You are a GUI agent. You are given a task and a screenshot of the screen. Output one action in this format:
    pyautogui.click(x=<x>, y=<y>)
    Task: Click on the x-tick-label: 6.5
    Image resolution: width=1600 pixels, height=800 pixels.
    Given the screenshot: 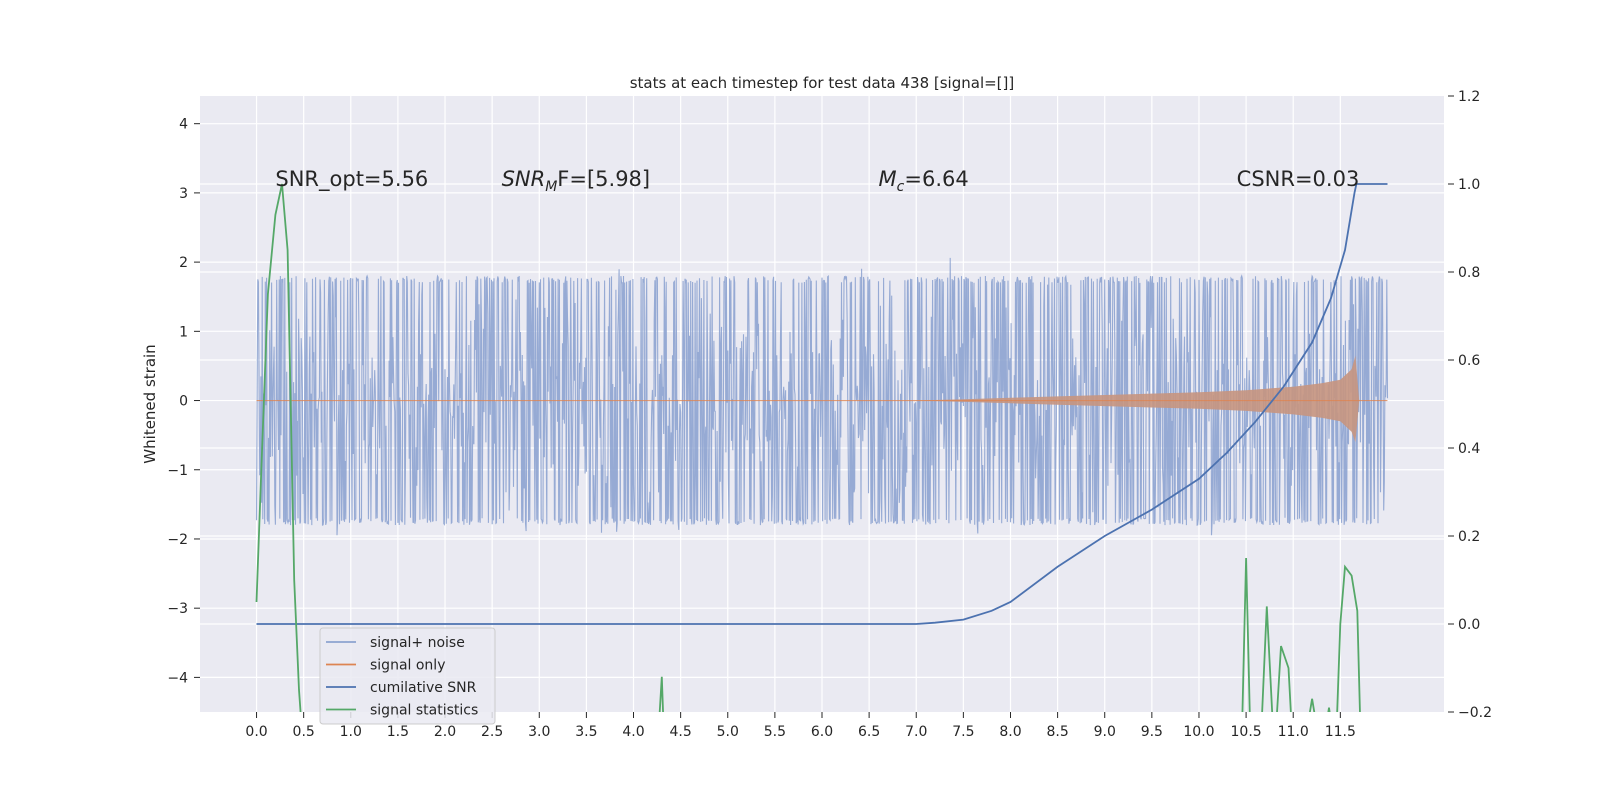 What is the action you would take?
    pyautogui.click(x=869, y=732)
    